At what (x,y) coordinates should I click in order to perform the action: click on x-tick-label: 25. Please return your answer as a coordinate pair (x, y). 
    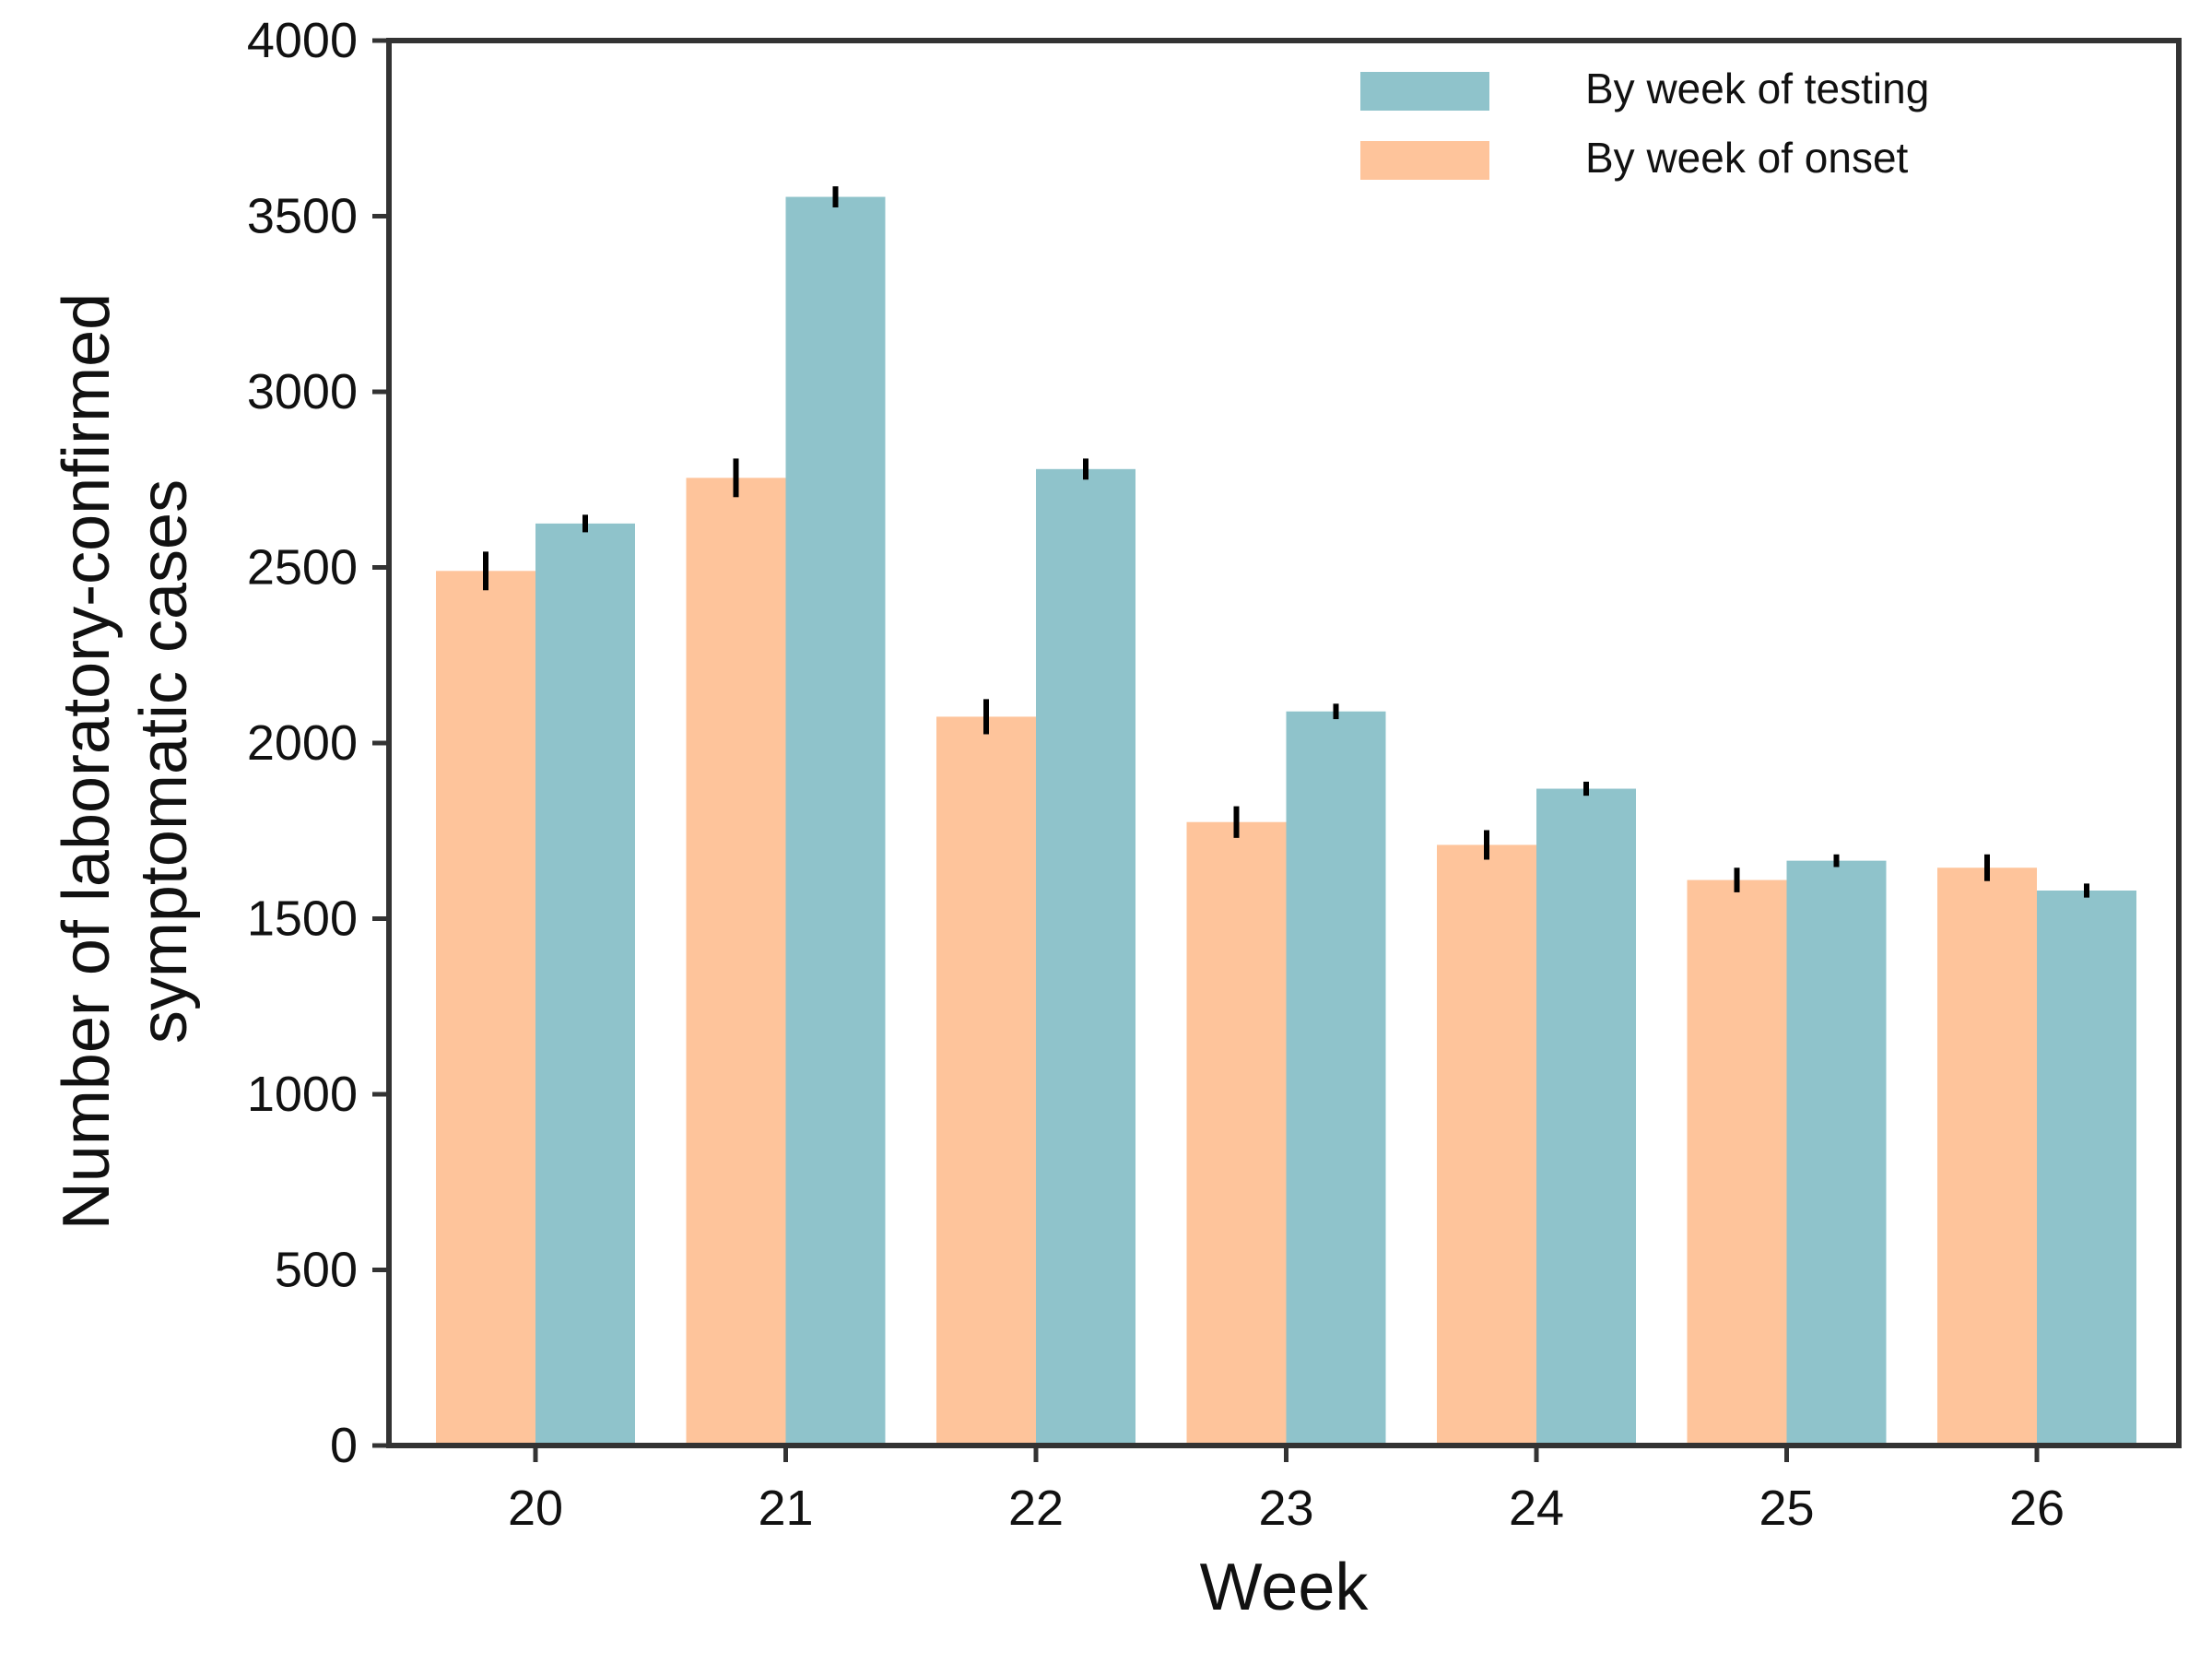
    Looking at the image, I should click on (1786, 1508).